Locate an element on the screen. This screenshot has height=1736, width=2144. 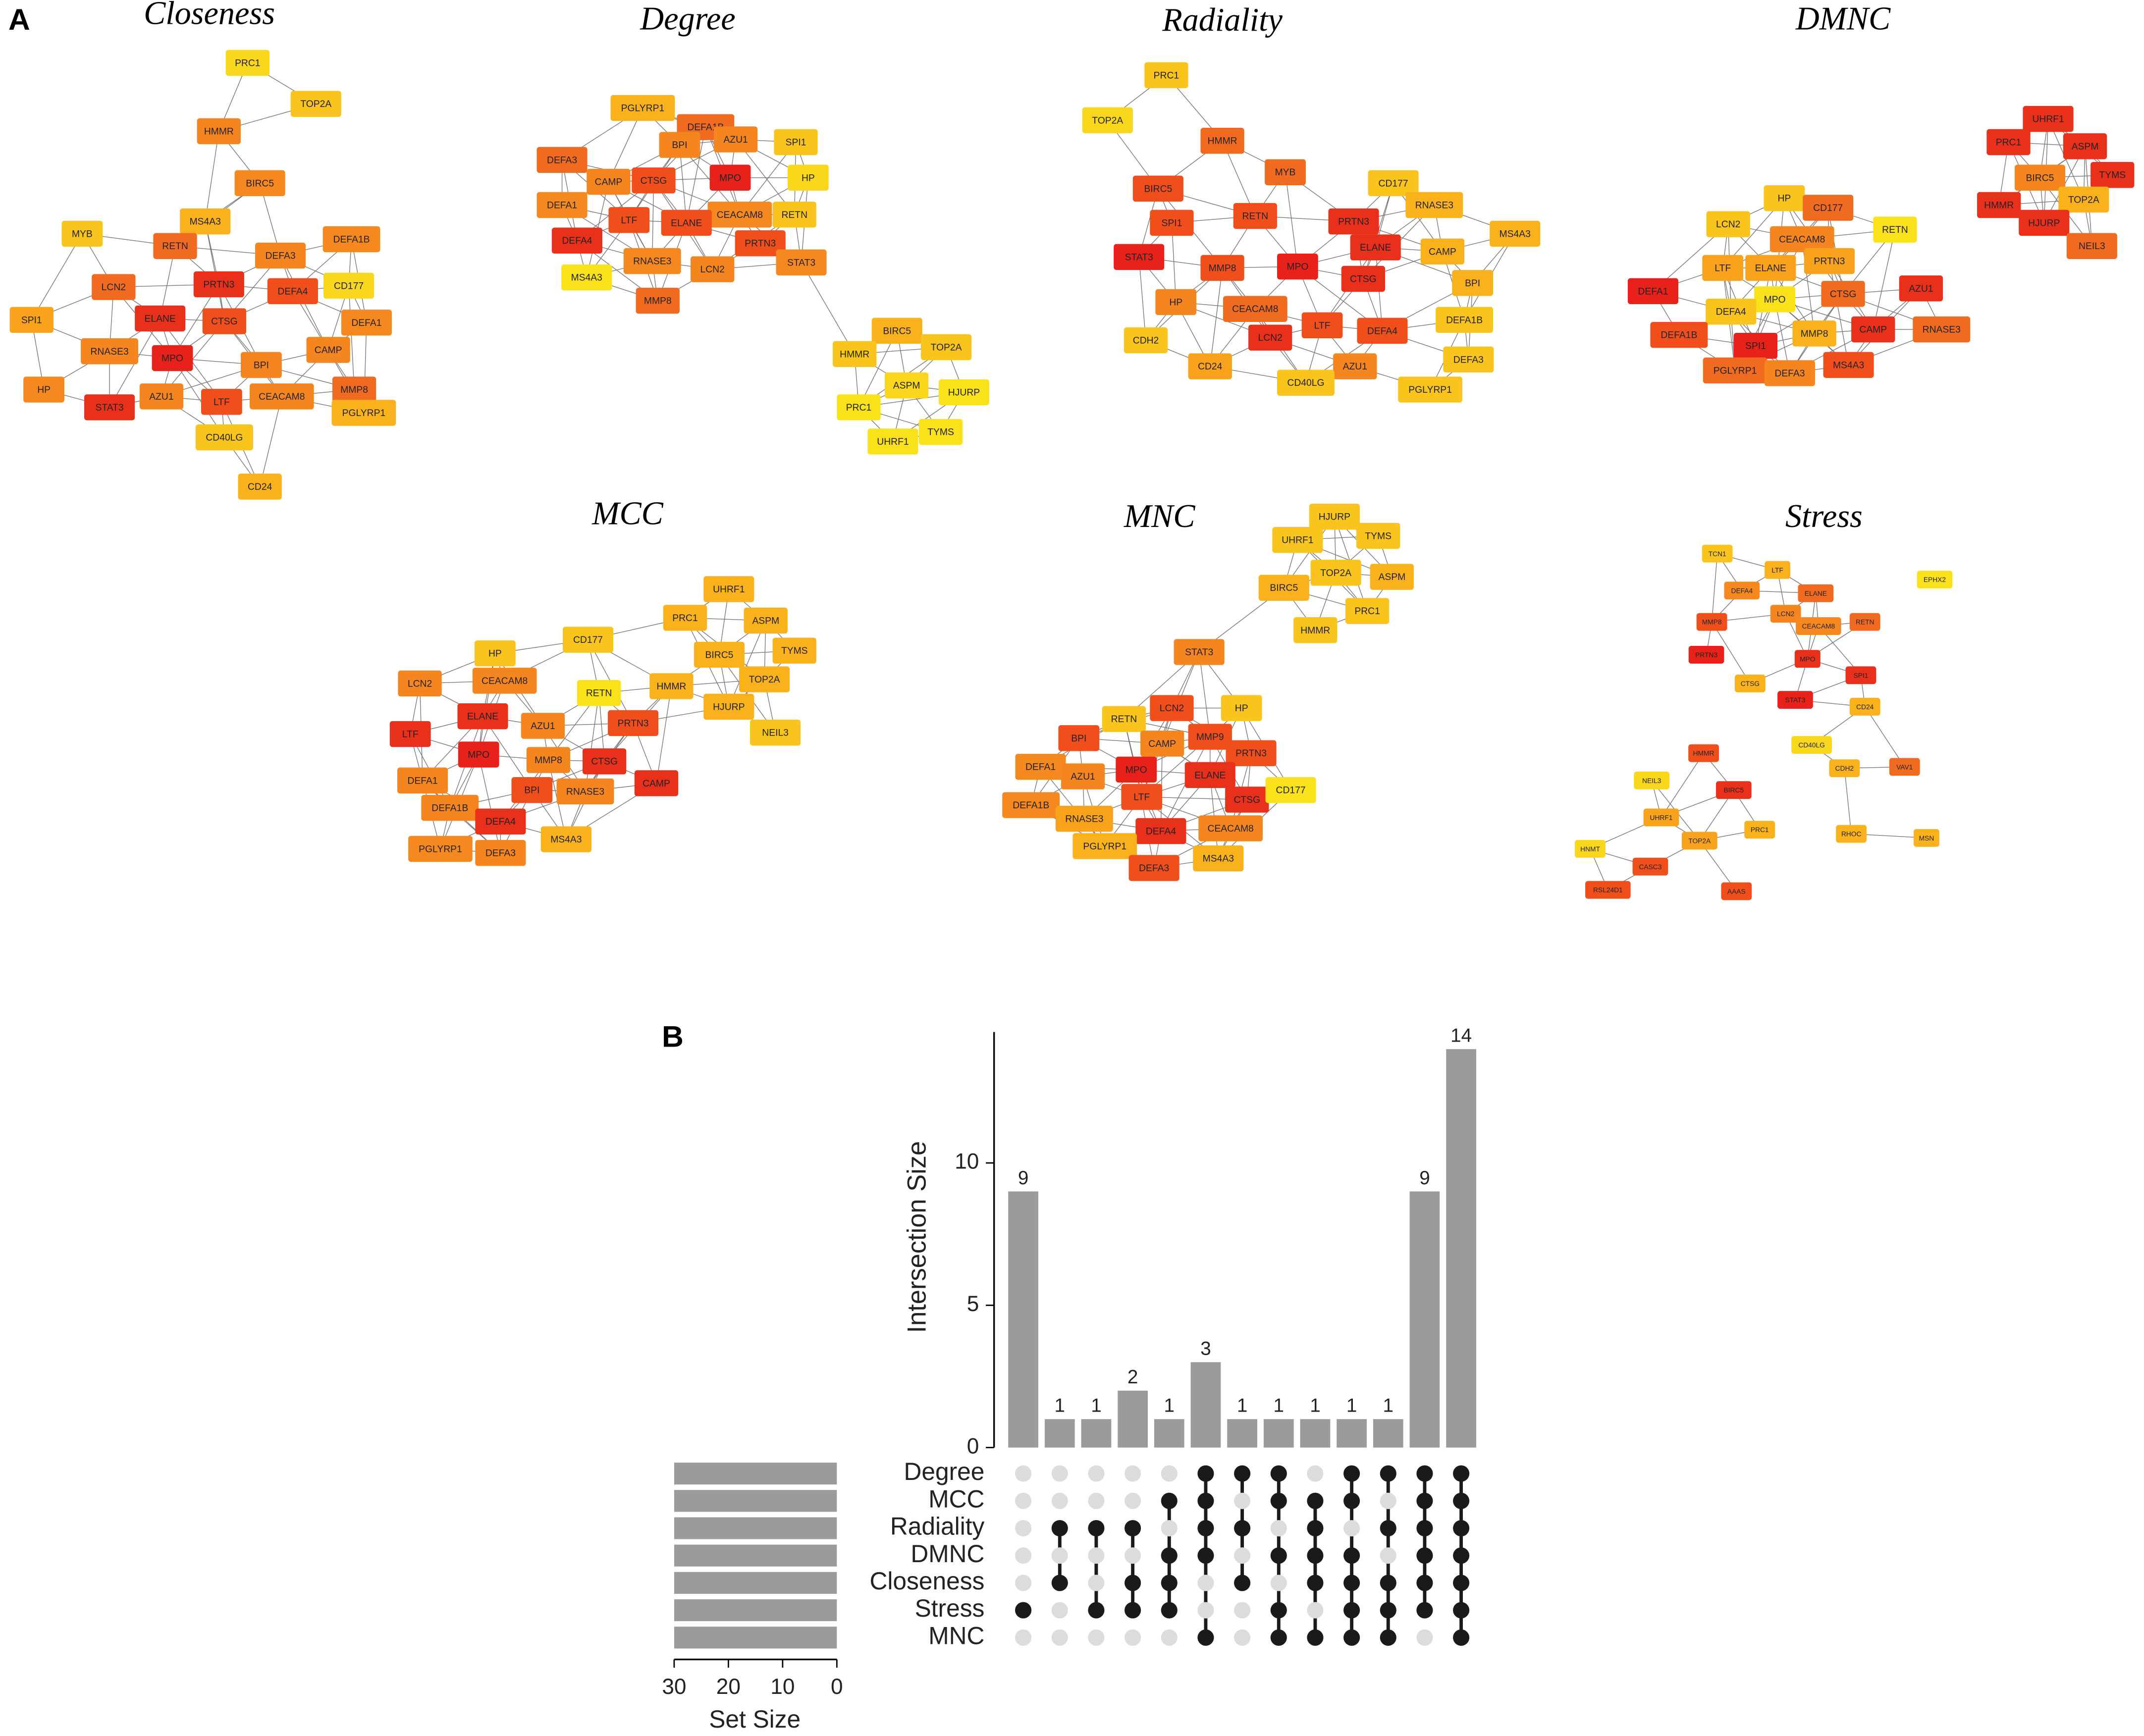
set-name: Degree is located at coordinates (944, 1471).